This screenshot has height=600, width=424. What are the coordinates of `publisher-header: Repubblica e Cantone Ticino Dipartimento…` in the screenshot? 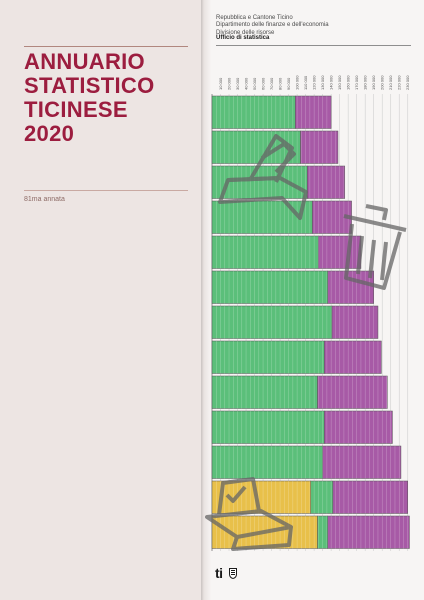 It's located at (316, 26).